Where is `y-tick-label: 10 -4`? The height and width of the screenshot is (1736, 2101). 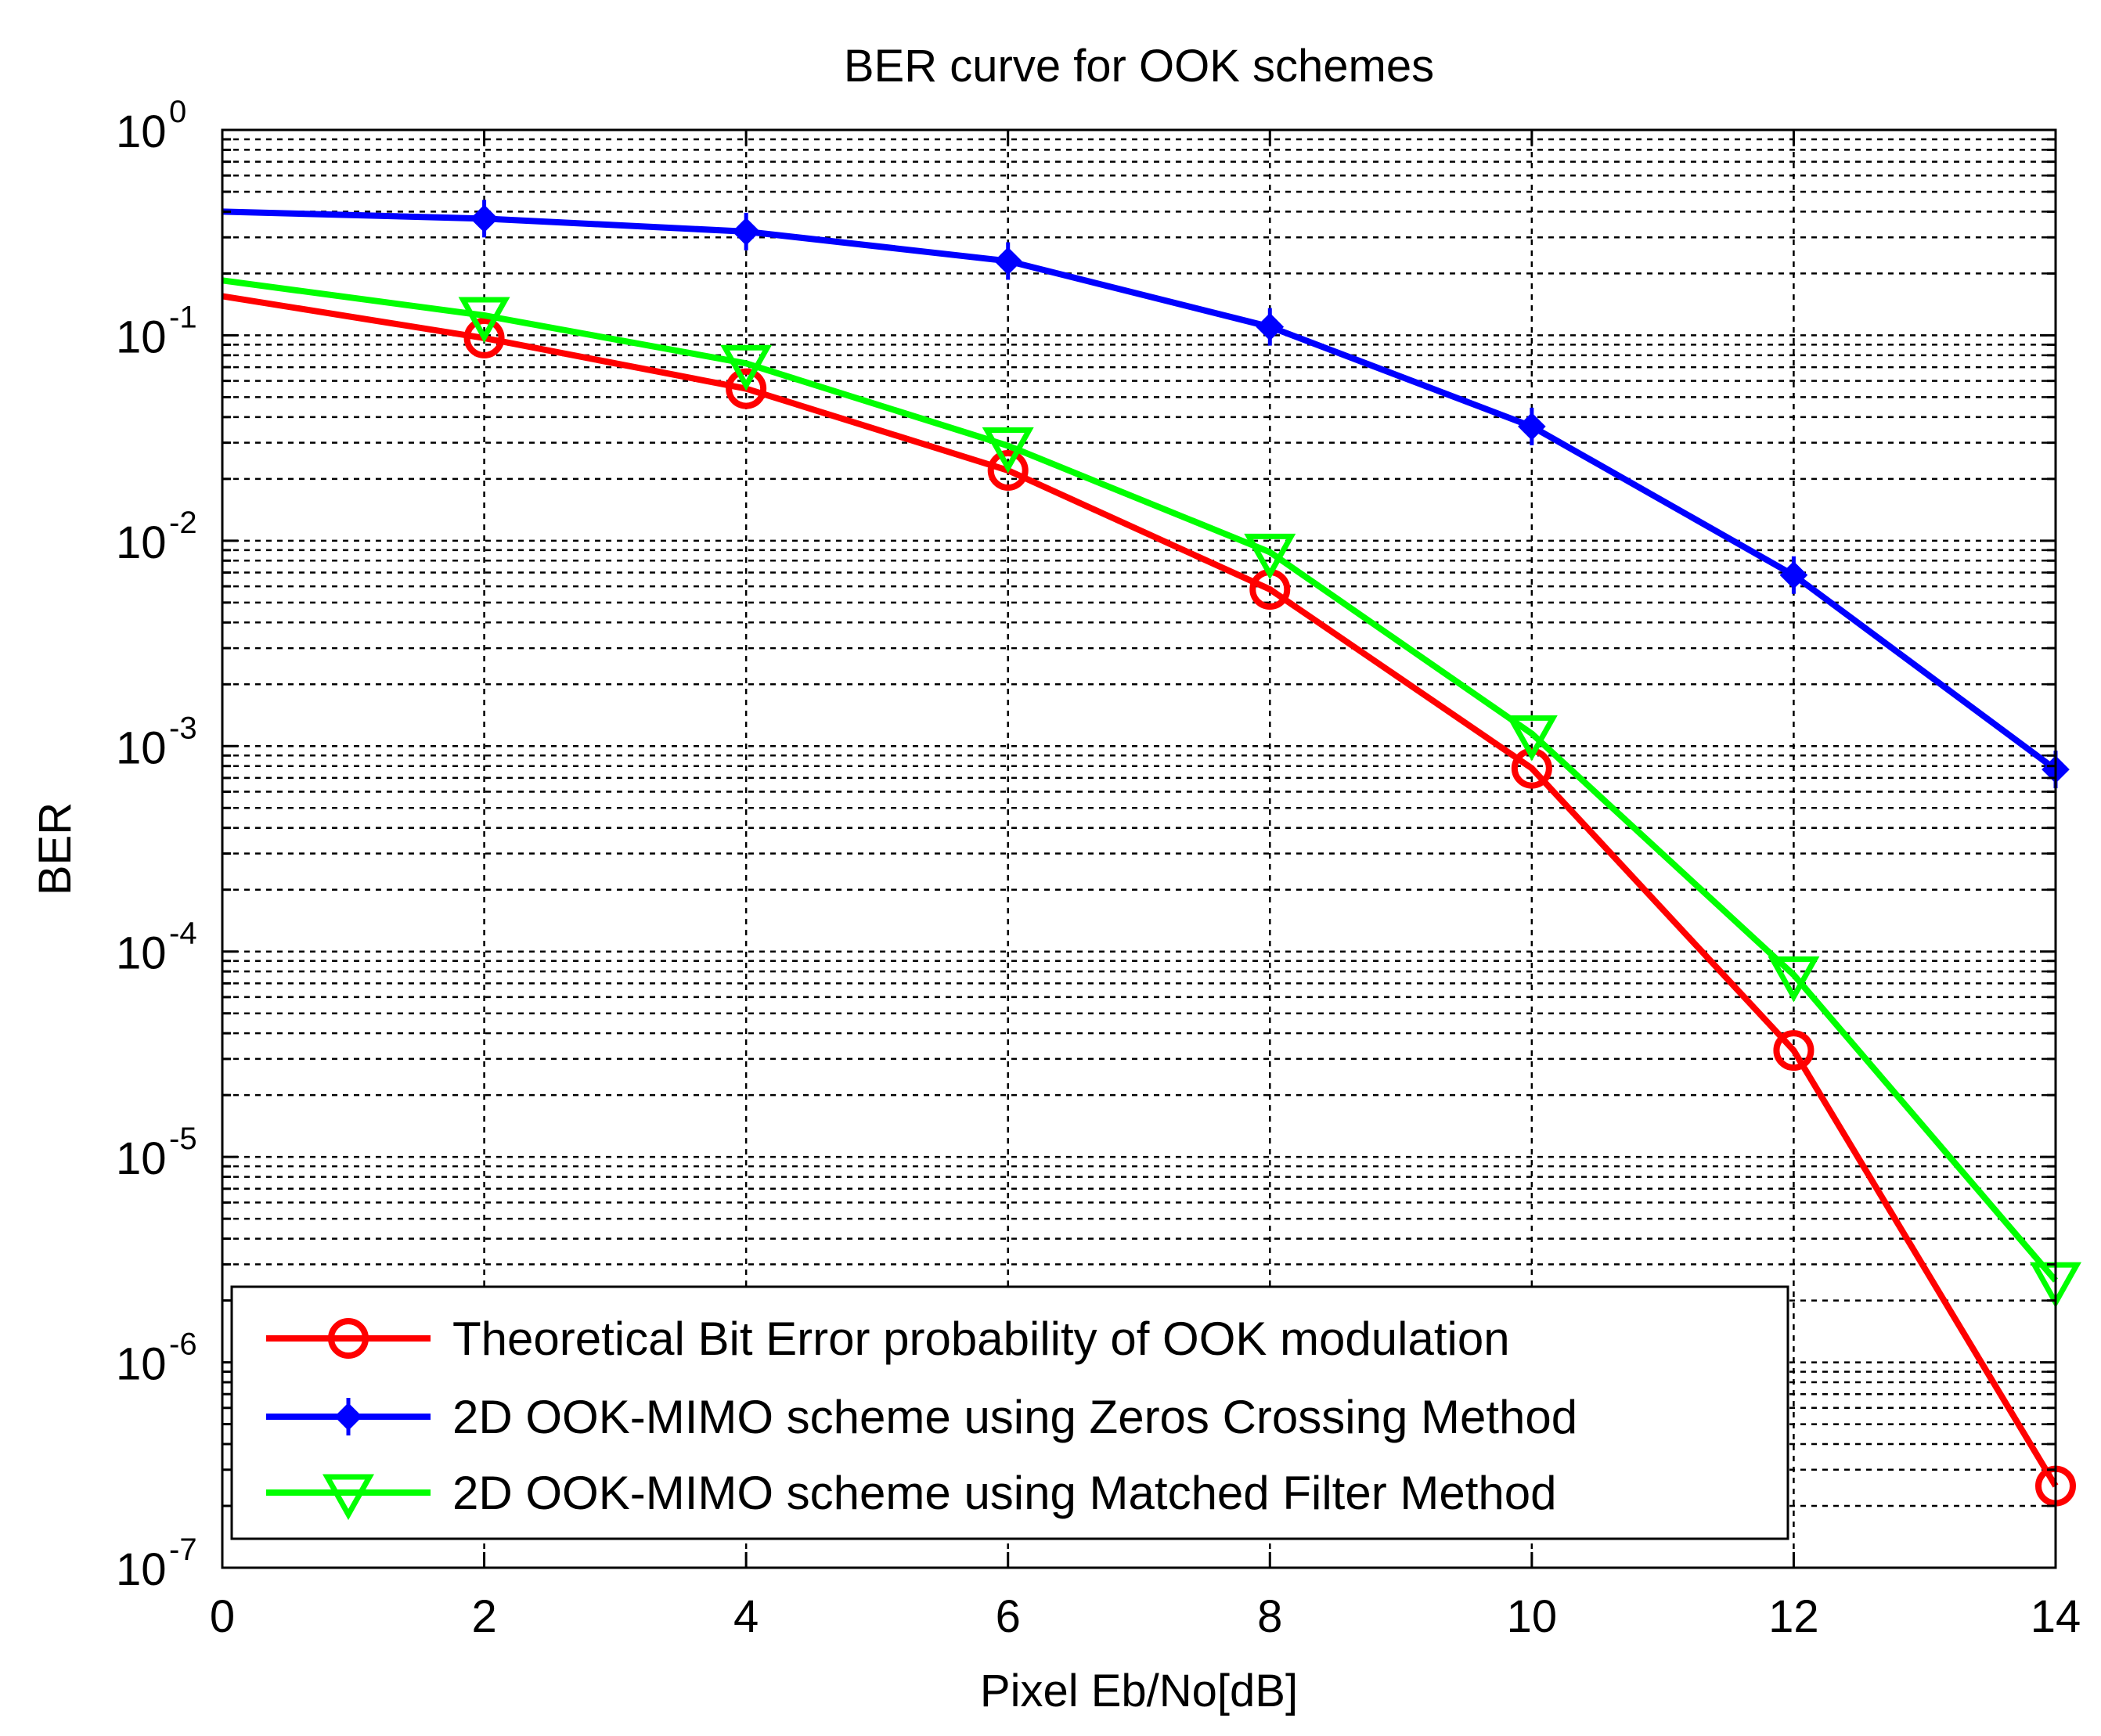
y-tick-label: 10 -4 is located at coordinates (156, 948).